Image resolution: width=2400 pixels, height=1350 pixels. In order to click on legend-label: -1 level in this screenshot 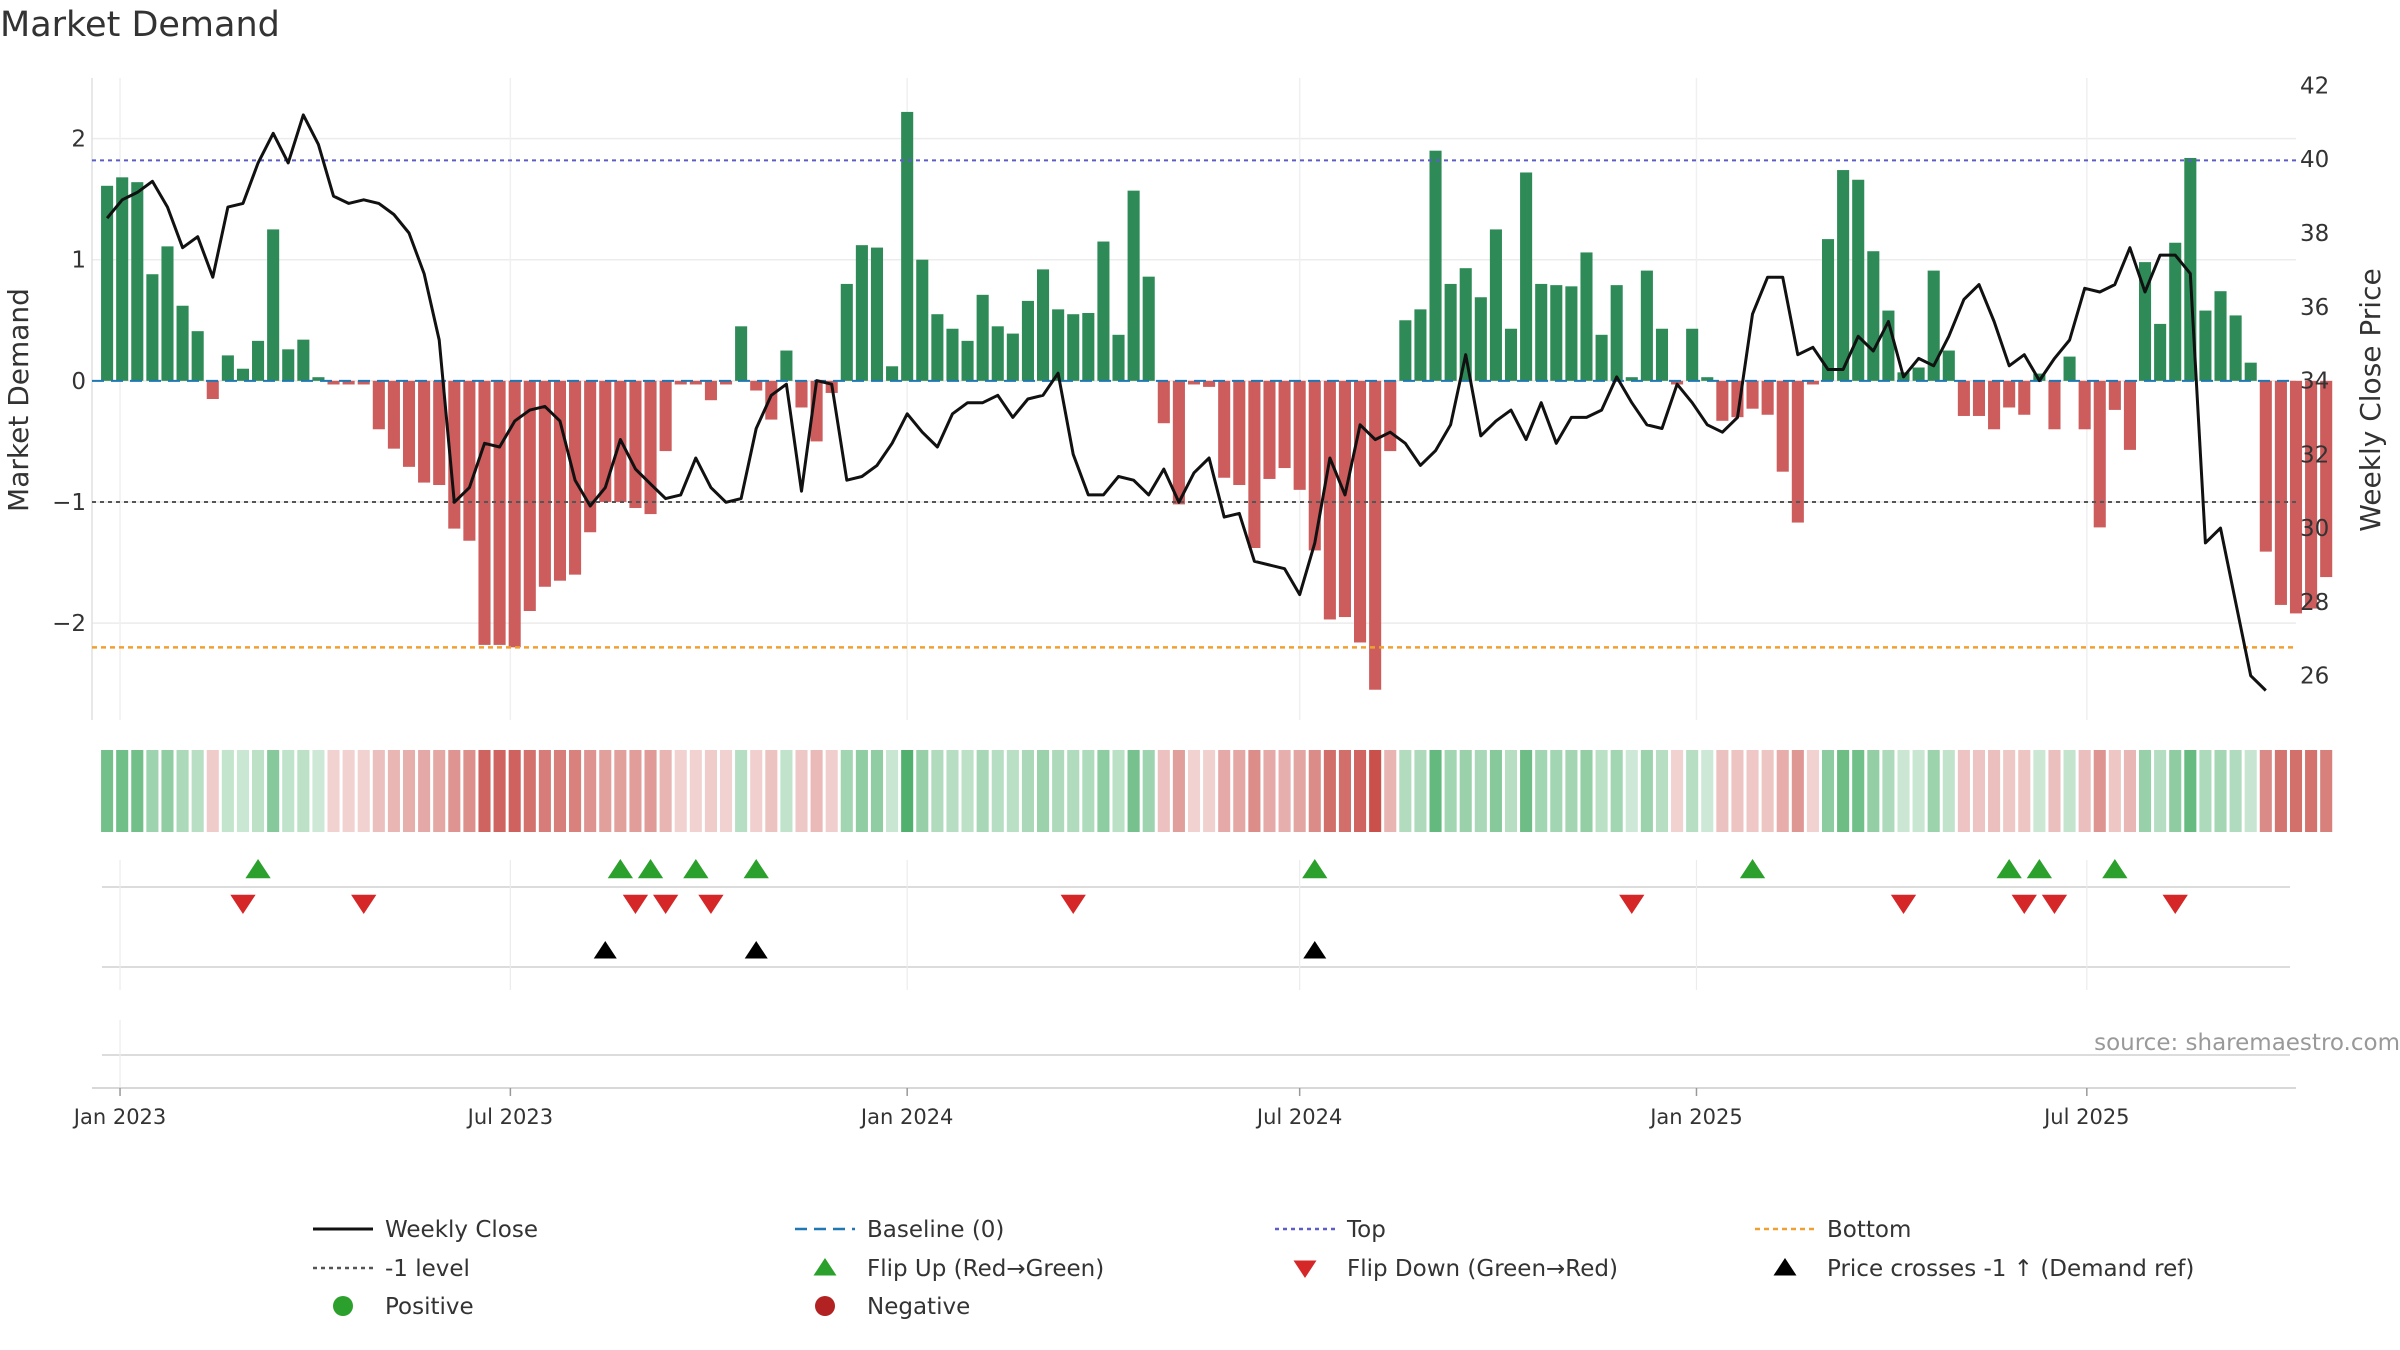, I will do `click(427, 1269)`.